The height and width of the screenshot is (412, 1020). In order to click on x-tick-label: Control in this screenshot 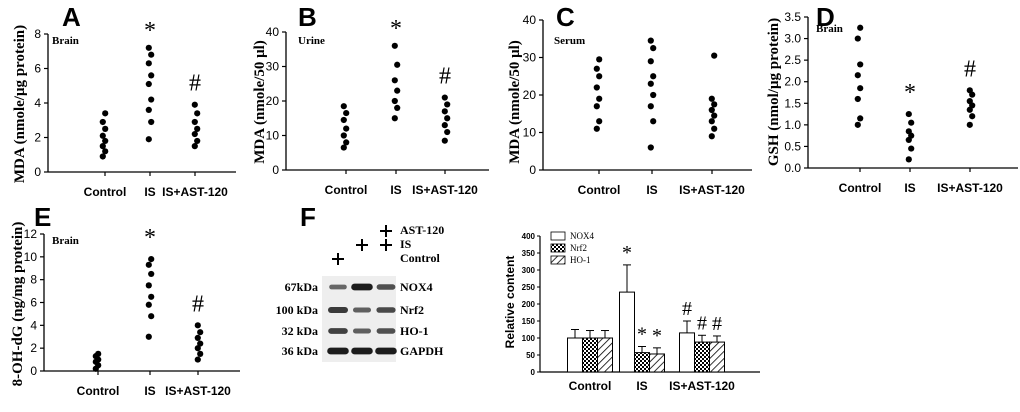, I will do `click(105, 192)`.